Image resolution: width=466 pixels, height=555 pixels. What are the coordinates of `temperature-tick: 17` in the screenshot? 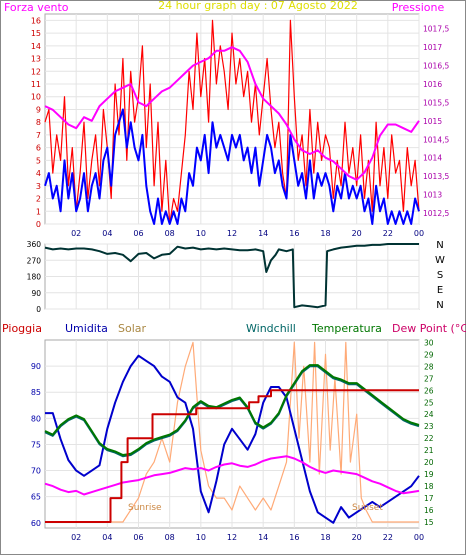 It's located at (429, 498).